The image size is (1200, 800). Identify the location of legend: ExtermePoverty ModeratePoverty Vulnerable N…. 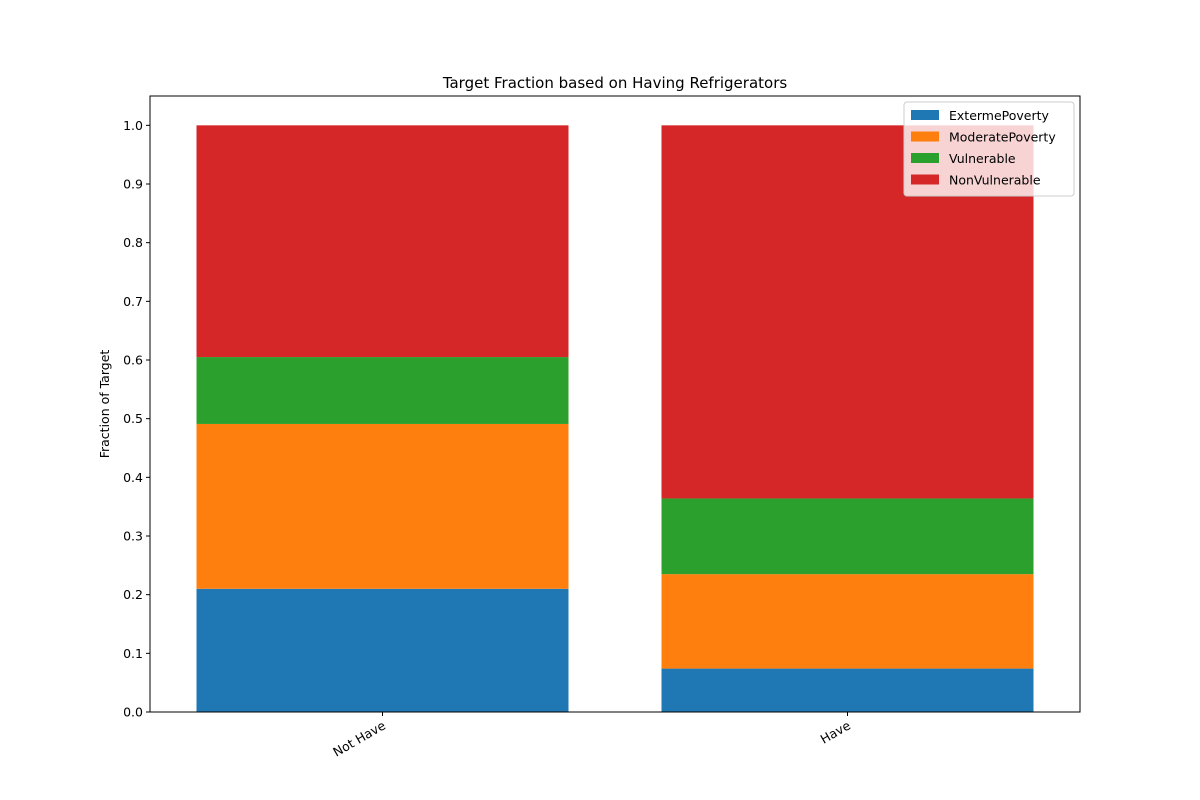
(989, 149).